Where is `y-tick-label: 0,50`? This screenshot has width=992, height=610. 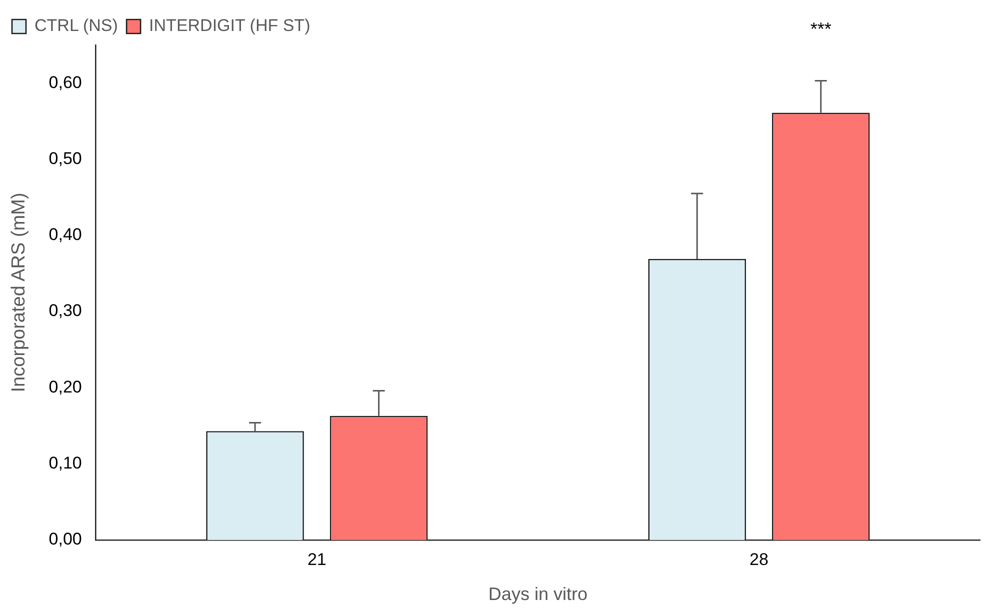
y-tick-label: 0,50 is located at coordinates (65, 158).